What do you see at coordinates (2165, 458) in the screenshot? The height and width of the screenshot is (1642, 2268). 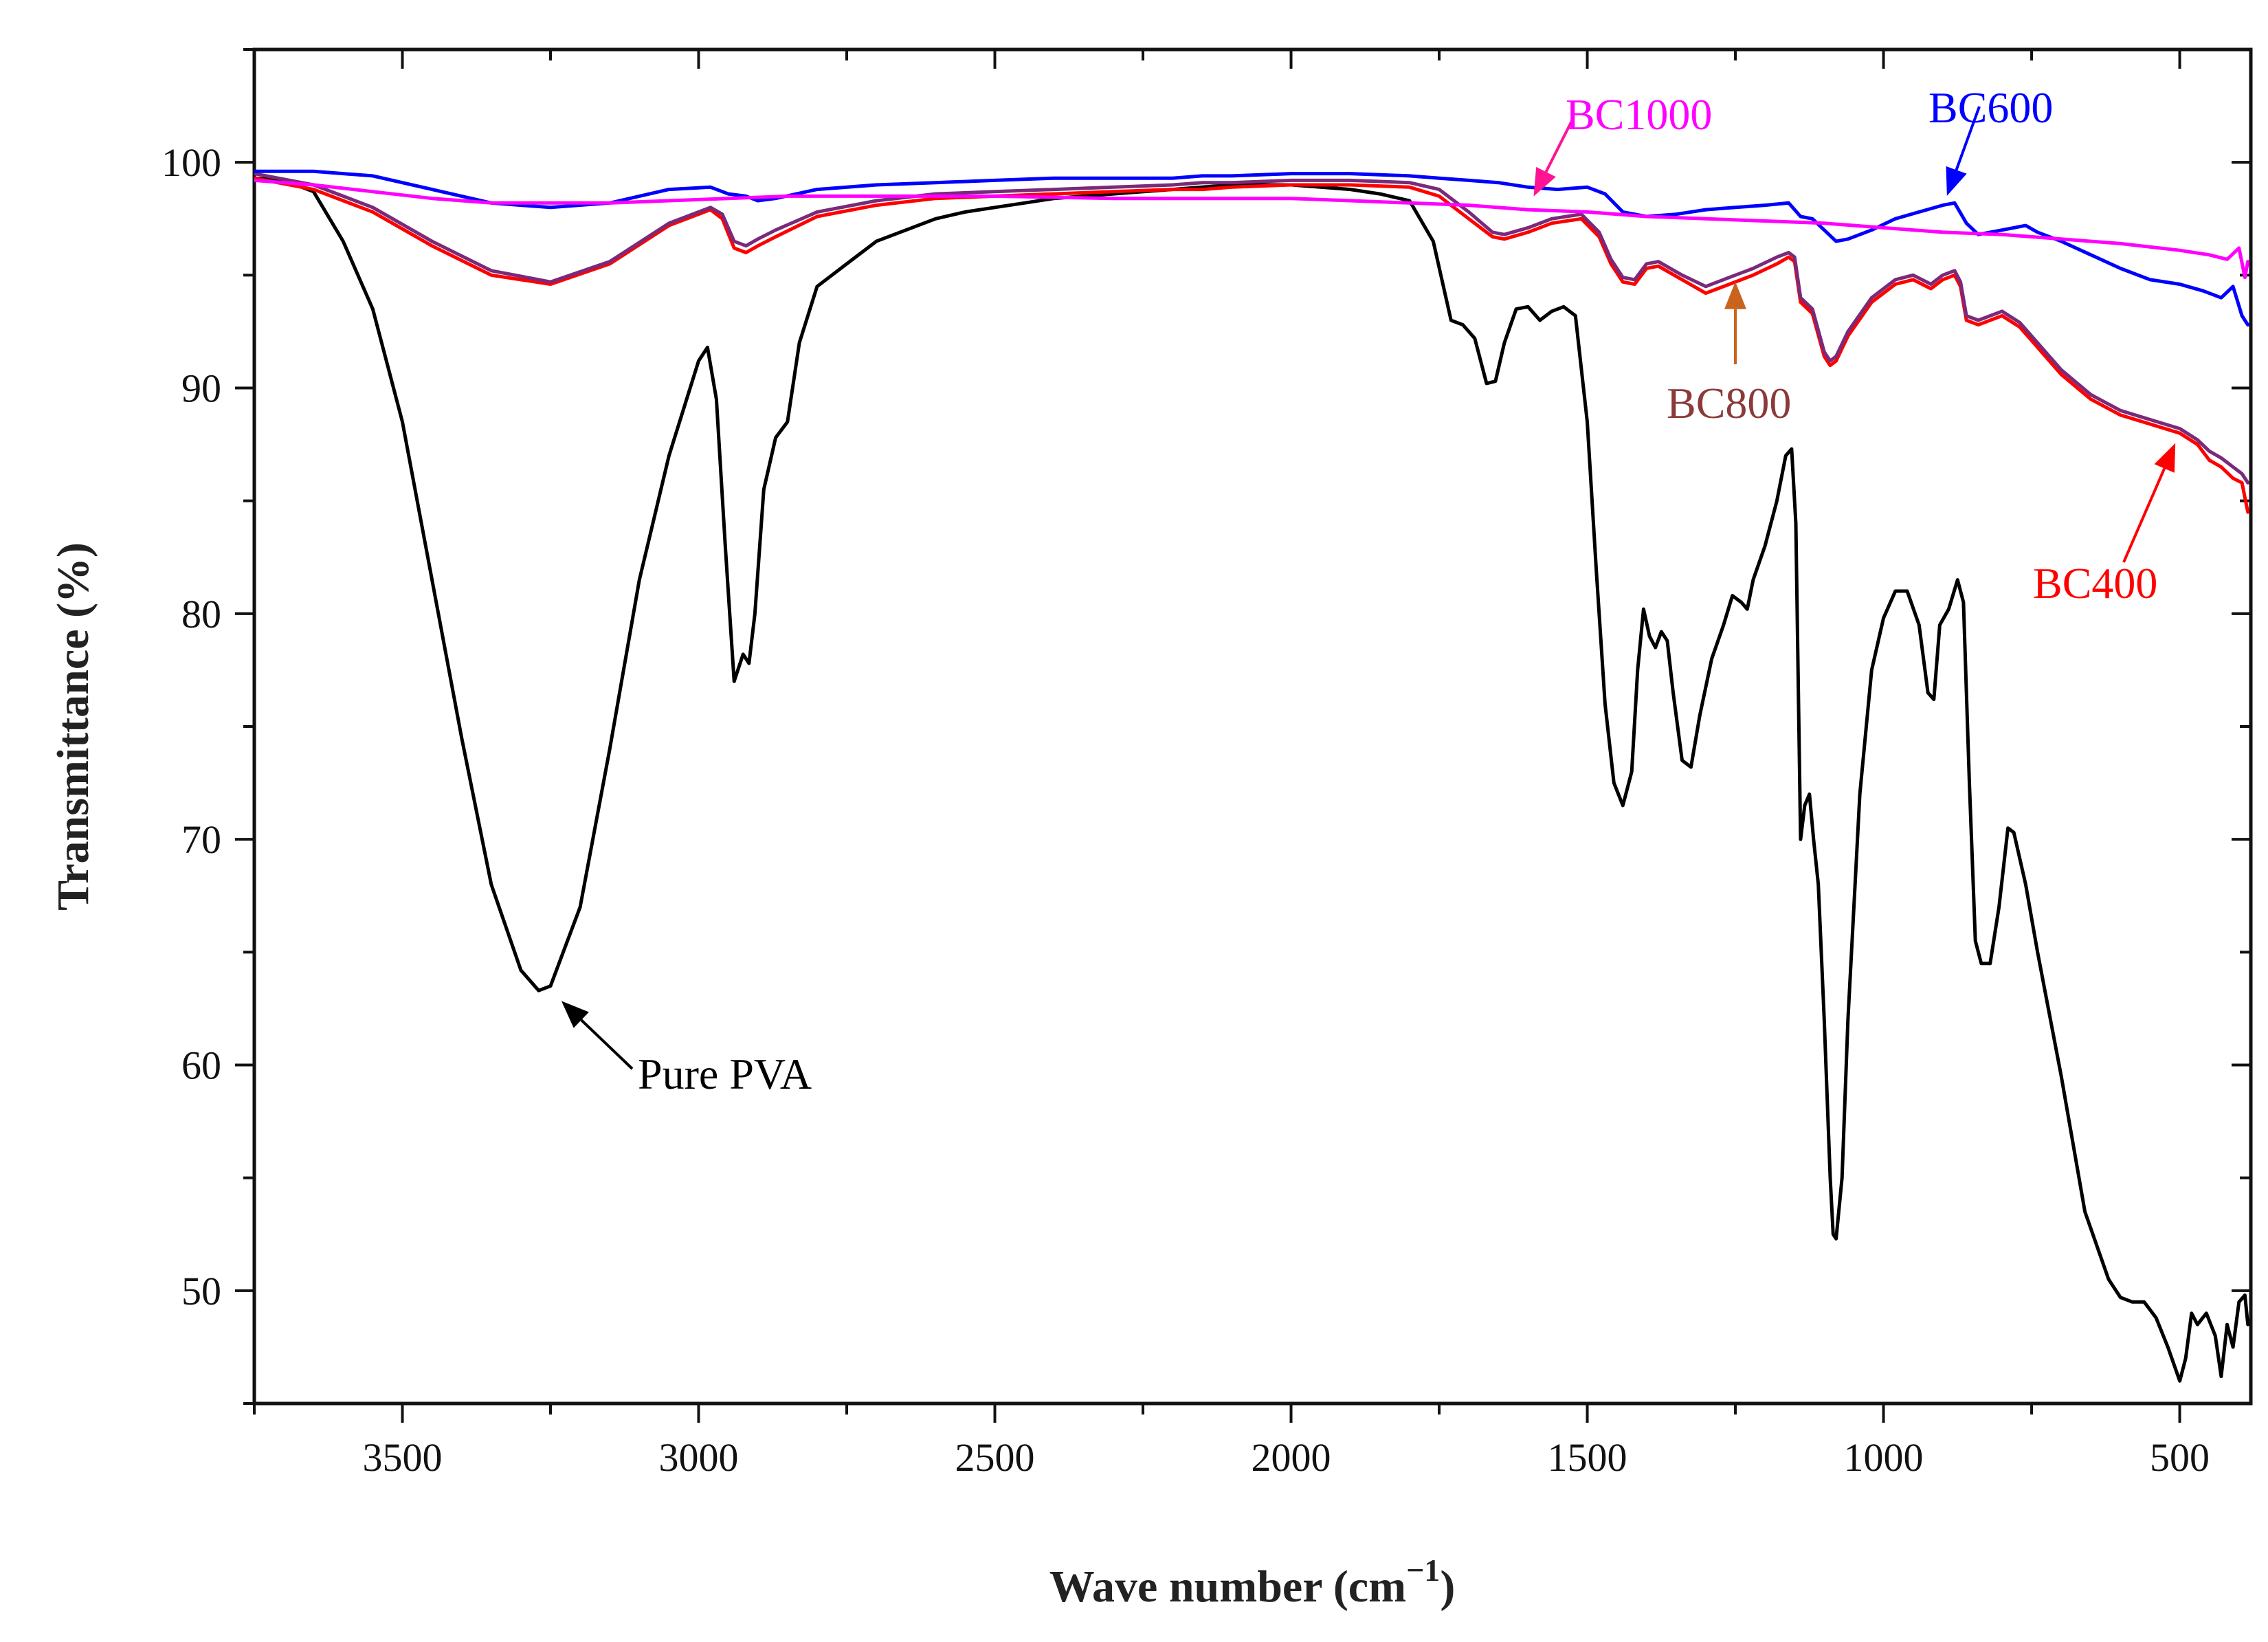 I see `arrow-head-bc400` at bounding box center [2165, 458].